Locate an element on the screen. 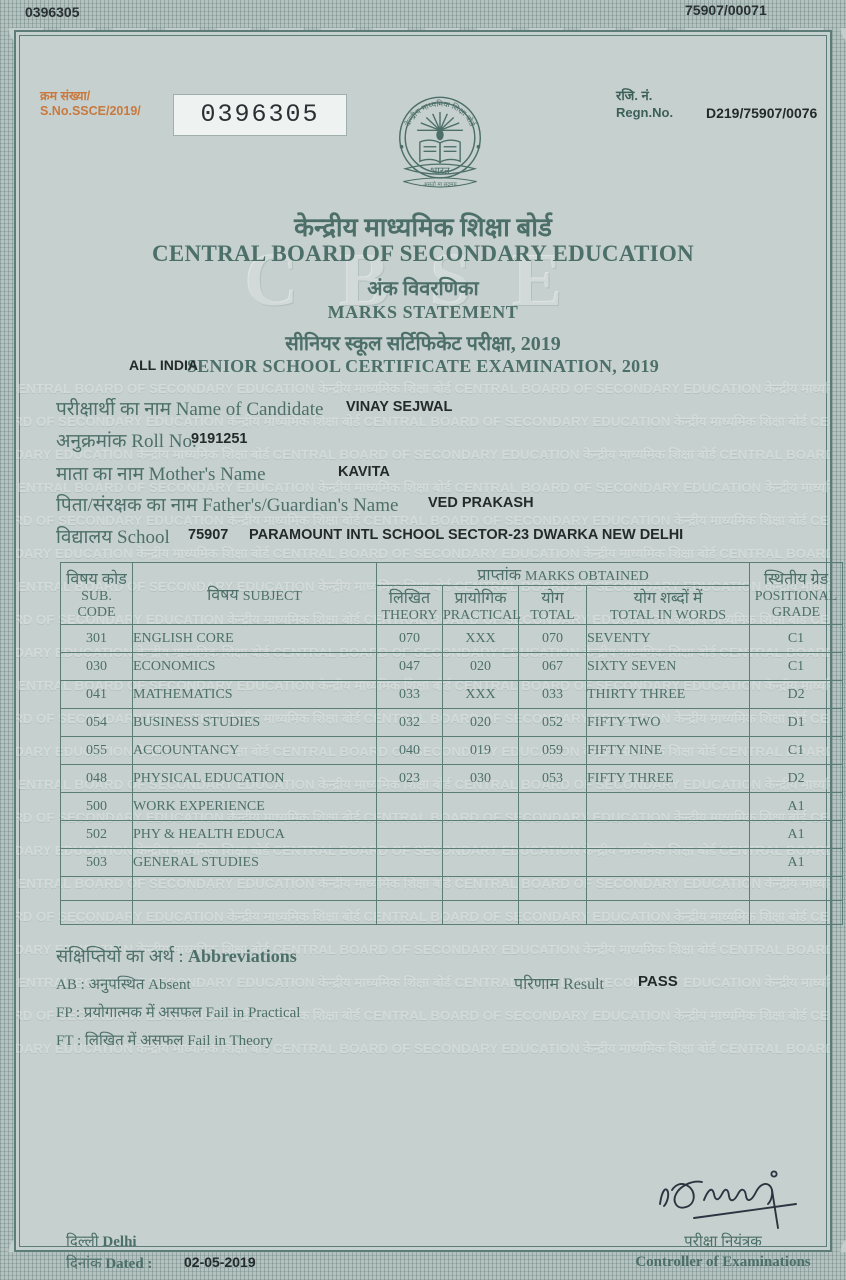 Image resolution: width=846 pixels, height=1280 pixels. candidate-name-label: परीक्षार्थी का नाम Name of Candidate is located at coordinates (189, 408).